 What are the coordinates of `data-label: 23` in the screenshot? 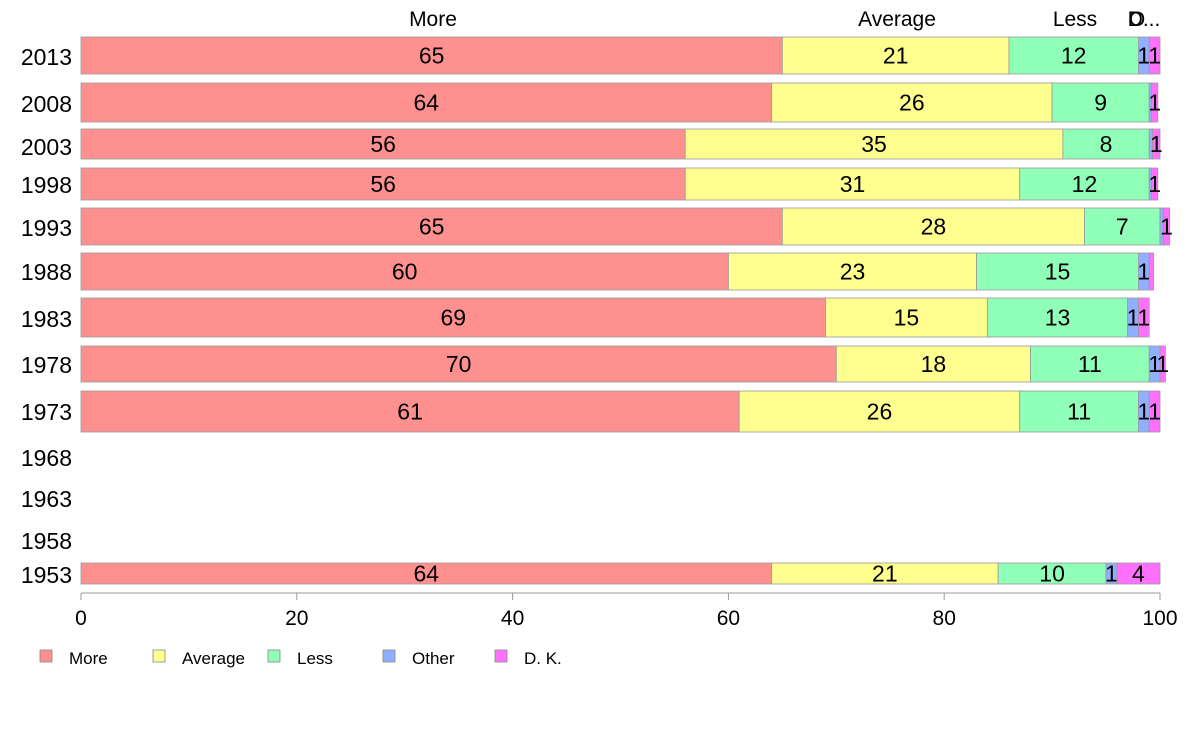 It's located at (853, 272).